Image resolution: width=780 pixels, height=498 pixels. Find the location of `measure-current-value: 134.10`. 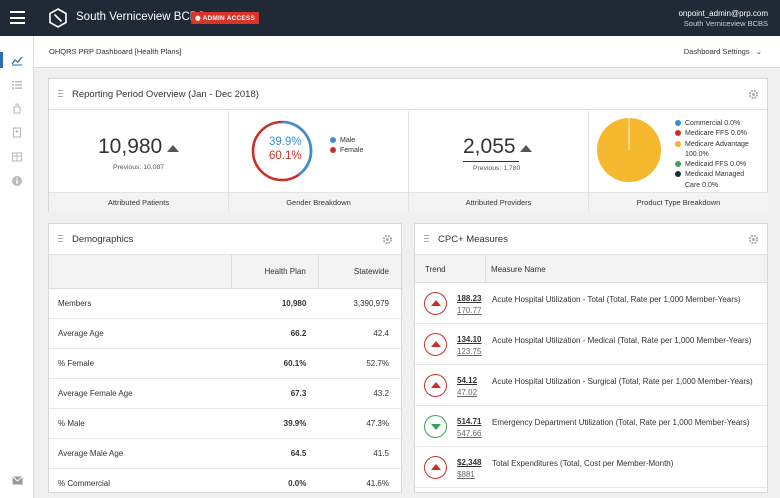

measure-current-value: 134.10 is located at coordinates (469, 339).